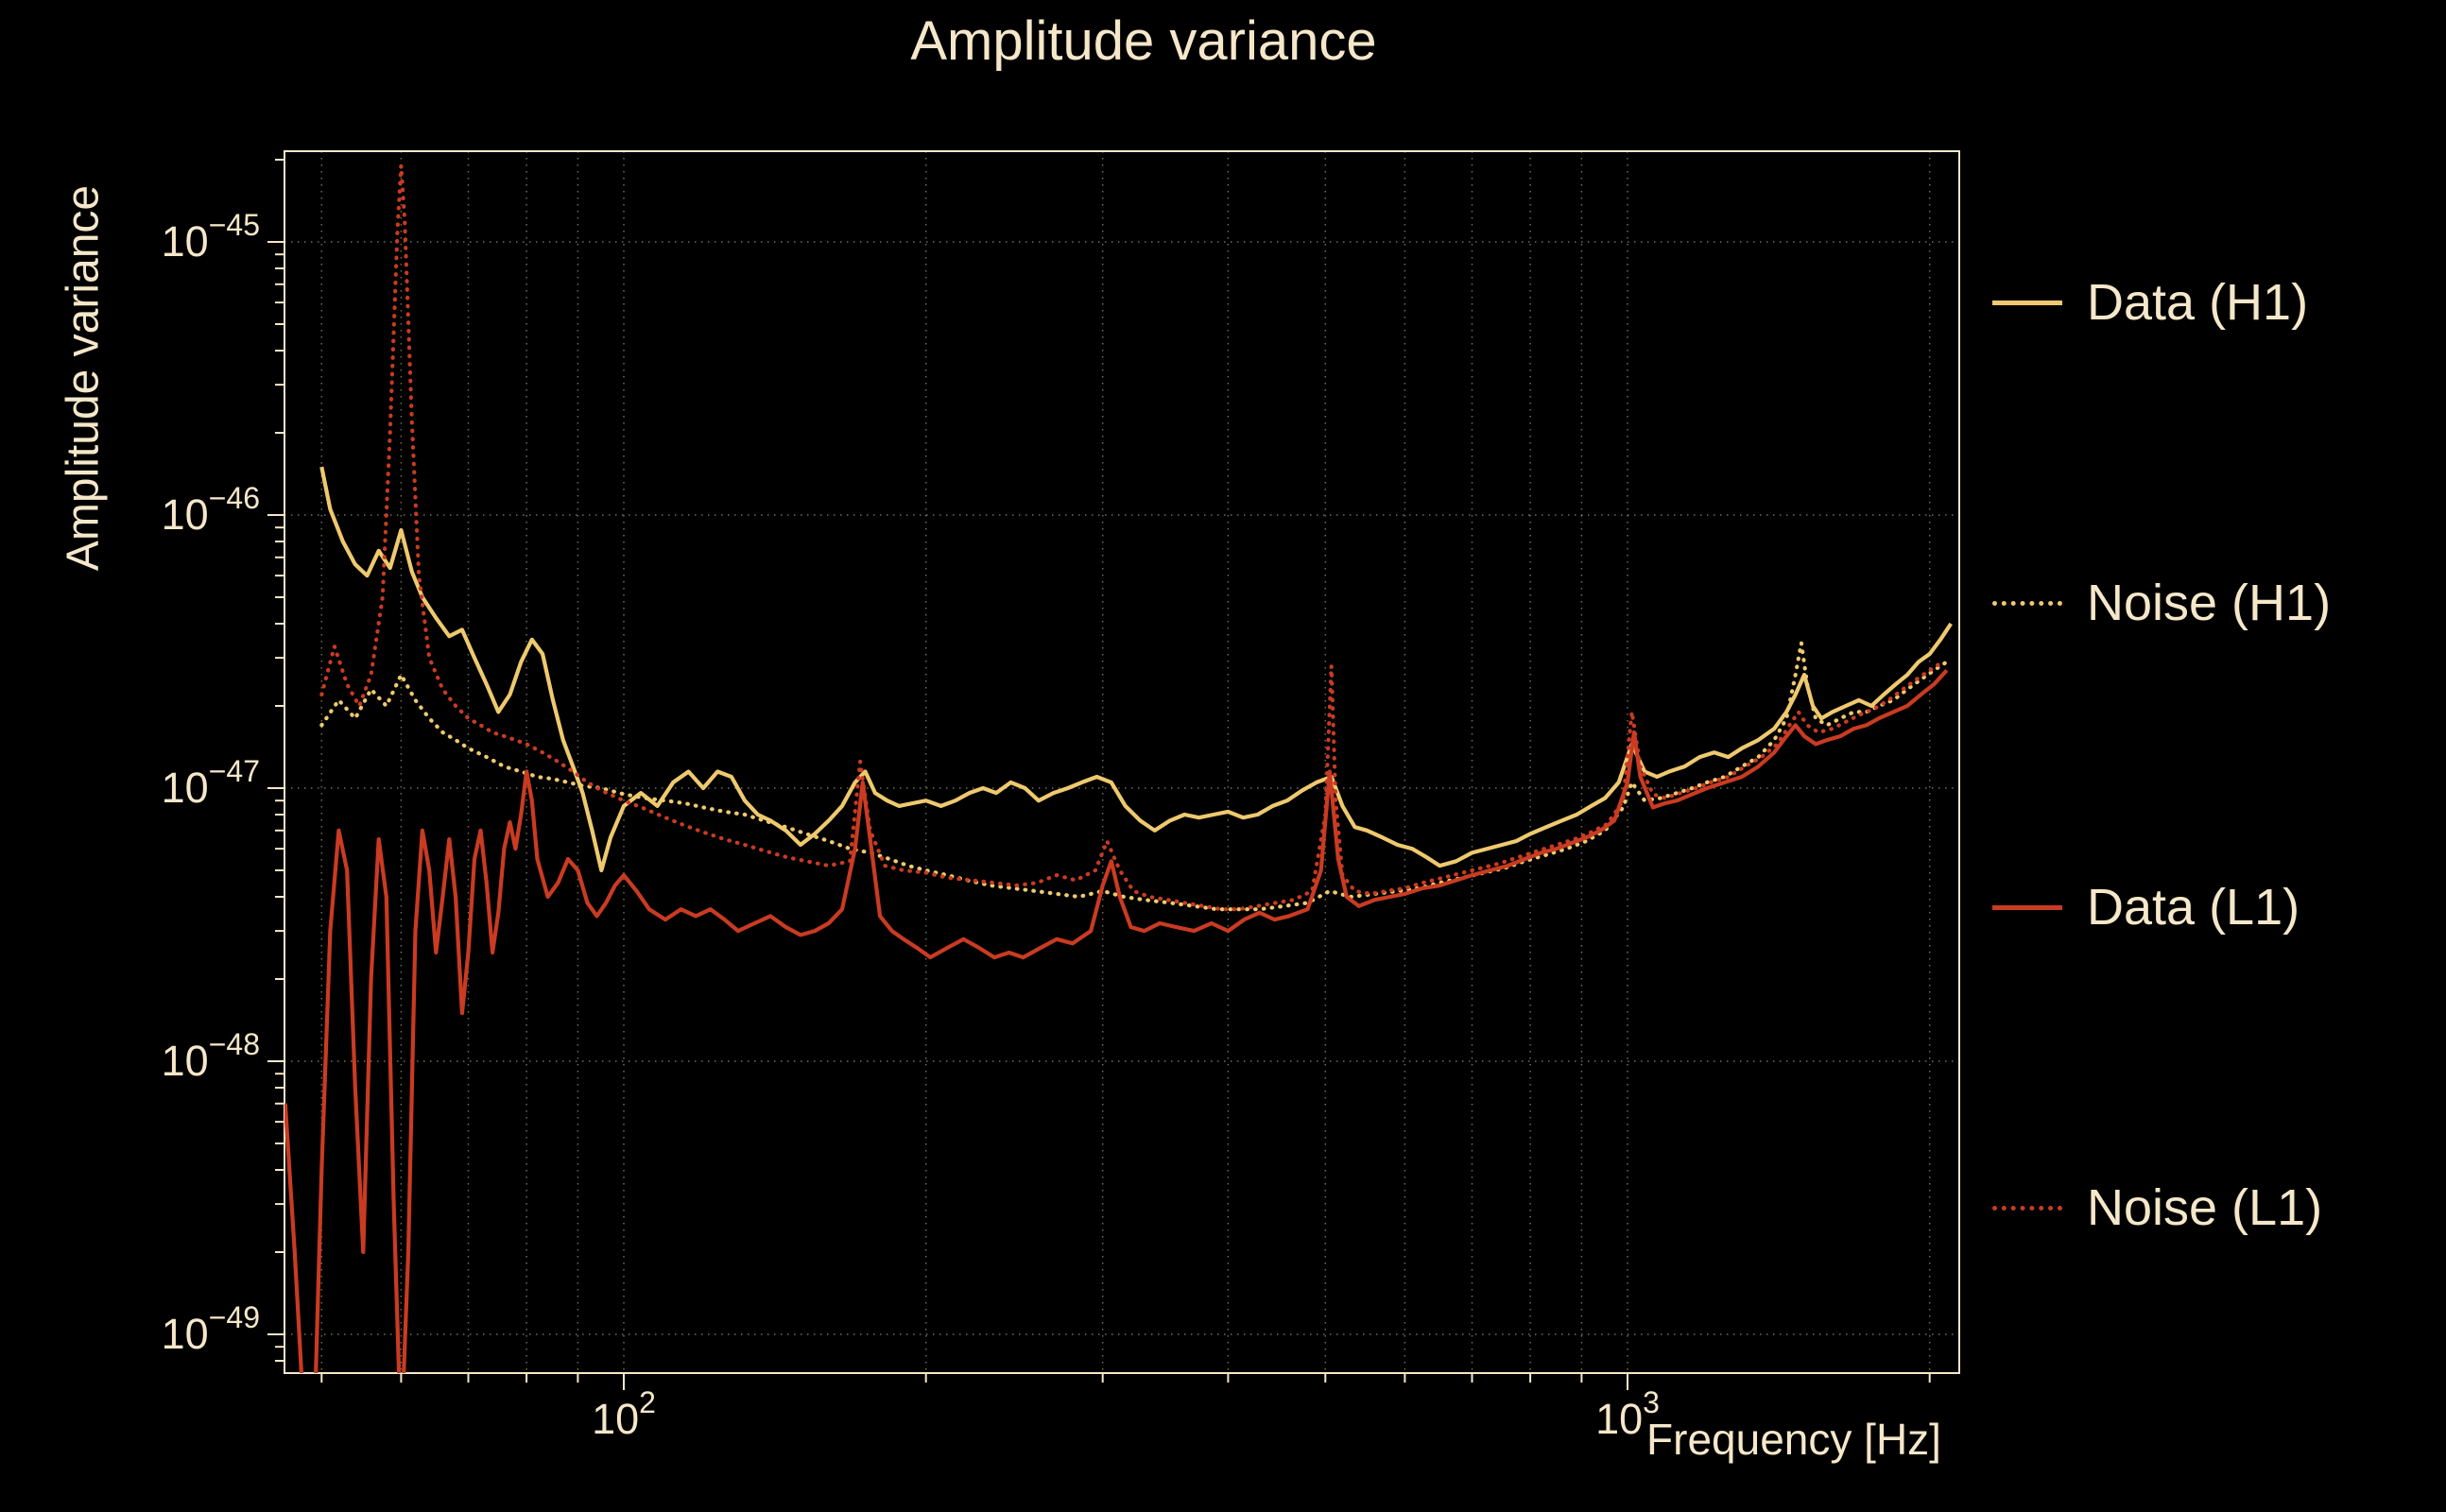  What do you see at coordinates (2198, 302) in the screenshot?
I see `legend-label-data-h1: Data (H1)` at bounding box center [2198, 302].